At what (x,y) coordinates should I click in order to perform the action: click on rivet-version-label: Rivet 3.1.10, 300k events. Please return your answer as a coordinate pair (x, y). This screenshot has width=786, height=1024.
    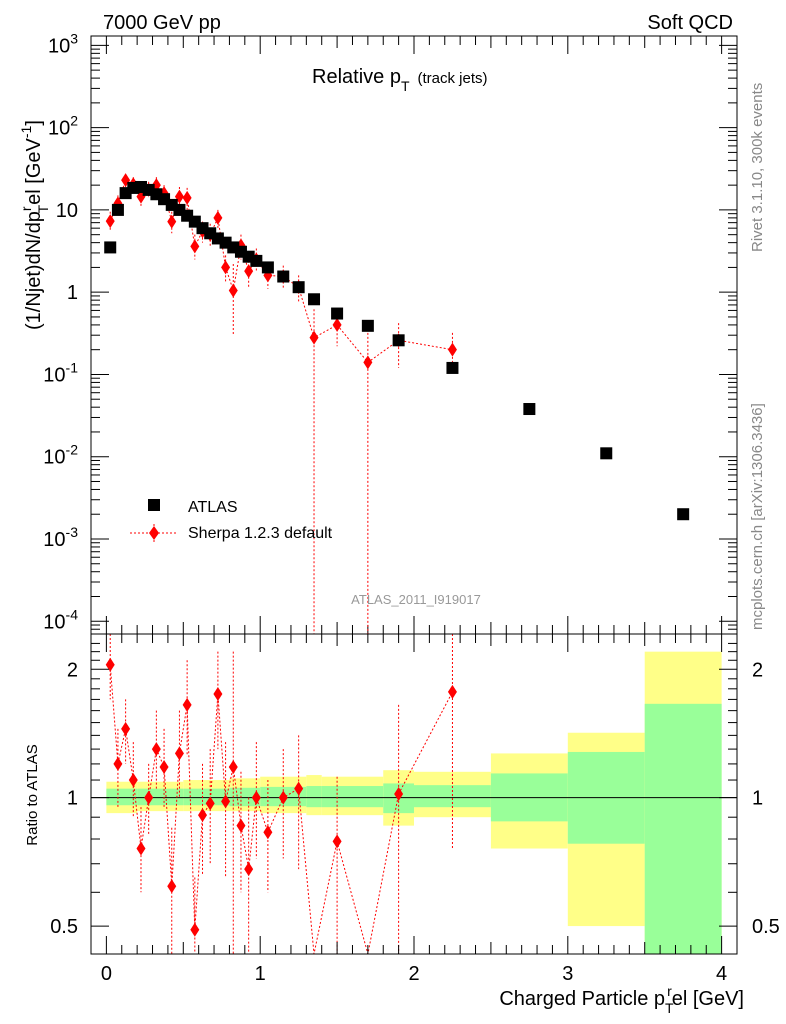
    Looking at the image, I should click on (757, 167).